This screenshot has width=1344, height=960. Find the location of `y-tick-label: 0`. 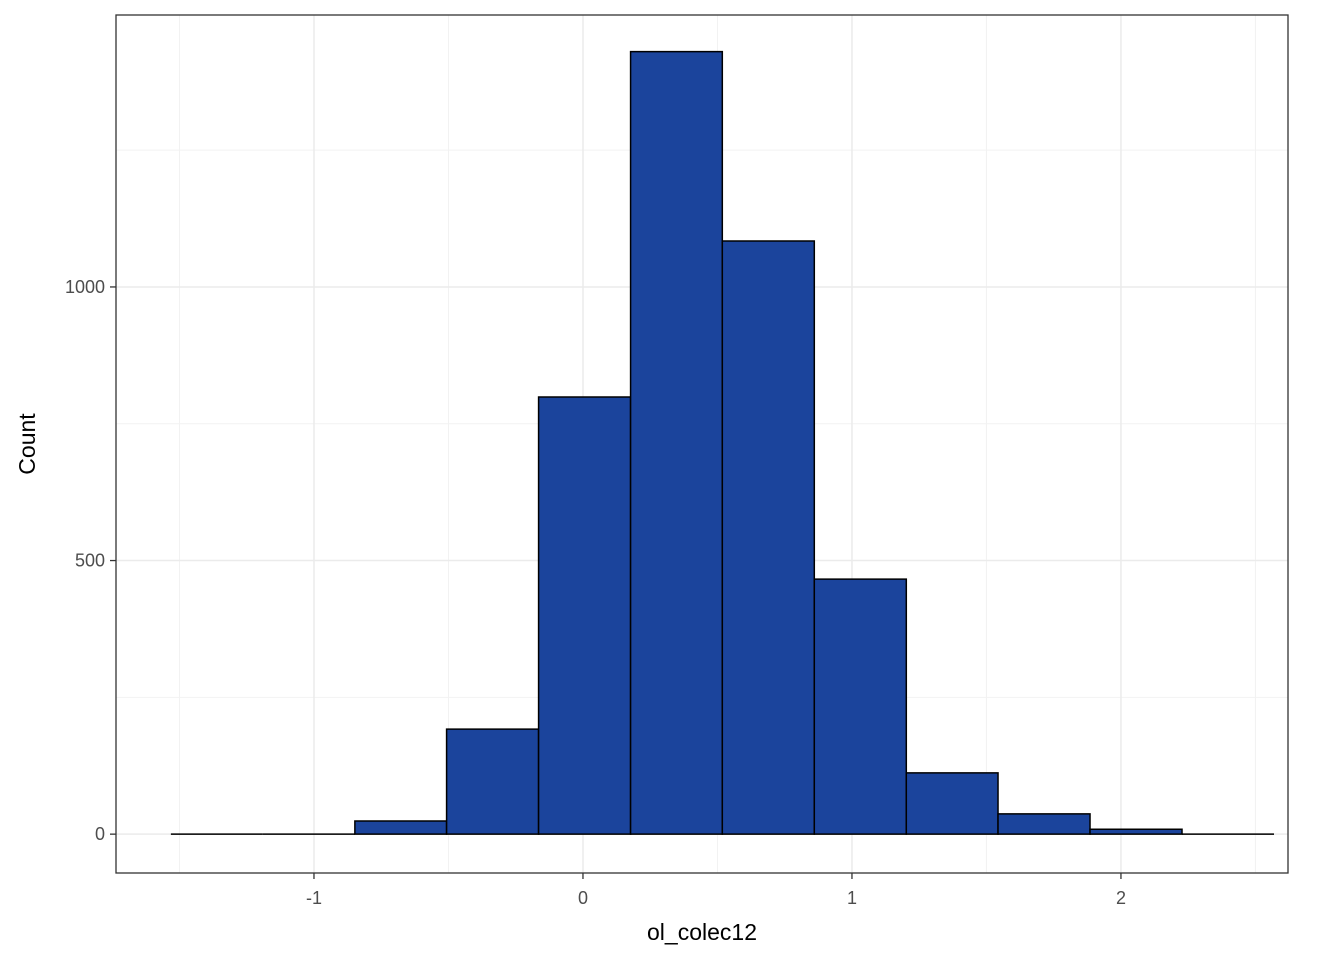

y-tick-label: 0 is located at coordinates (100, 834).